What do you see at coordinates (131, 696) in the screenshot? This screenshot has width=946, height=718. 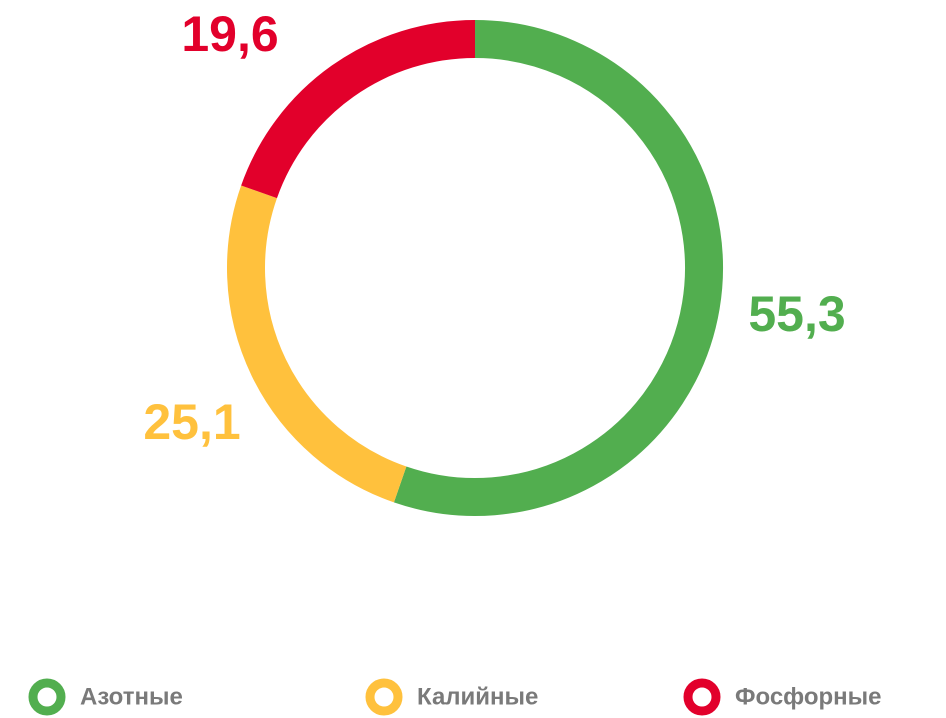 I see `legend-label: Азотные` at bounding box center [131, 696].